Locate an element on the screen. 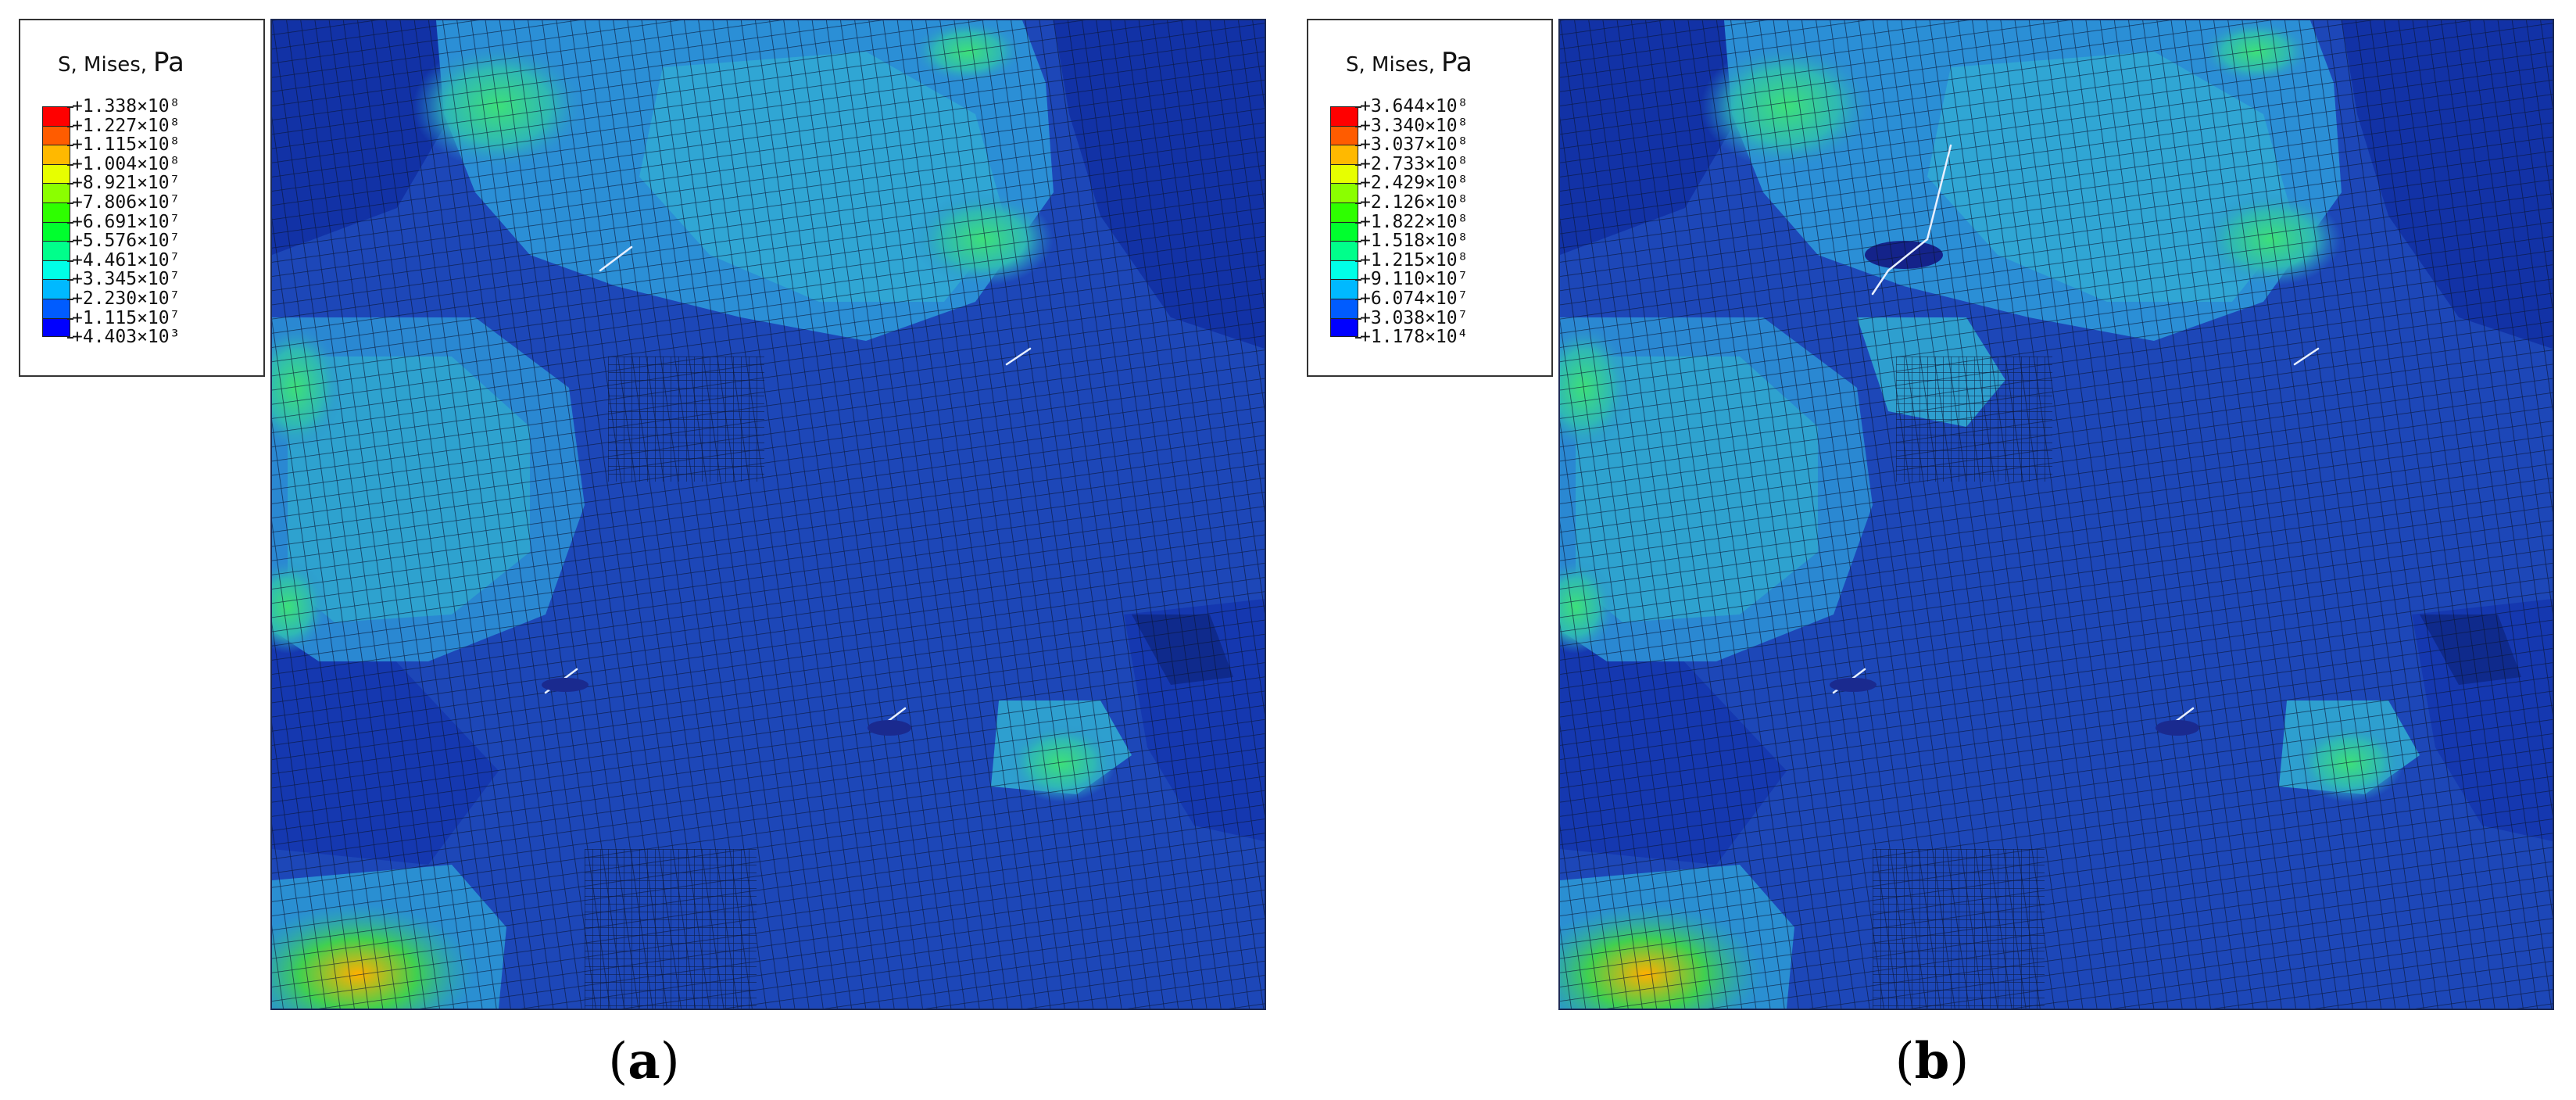 The image size is (2576, 1100). colorbar-label: +3.340×10⁸ is located at coordinates (1411, 125).